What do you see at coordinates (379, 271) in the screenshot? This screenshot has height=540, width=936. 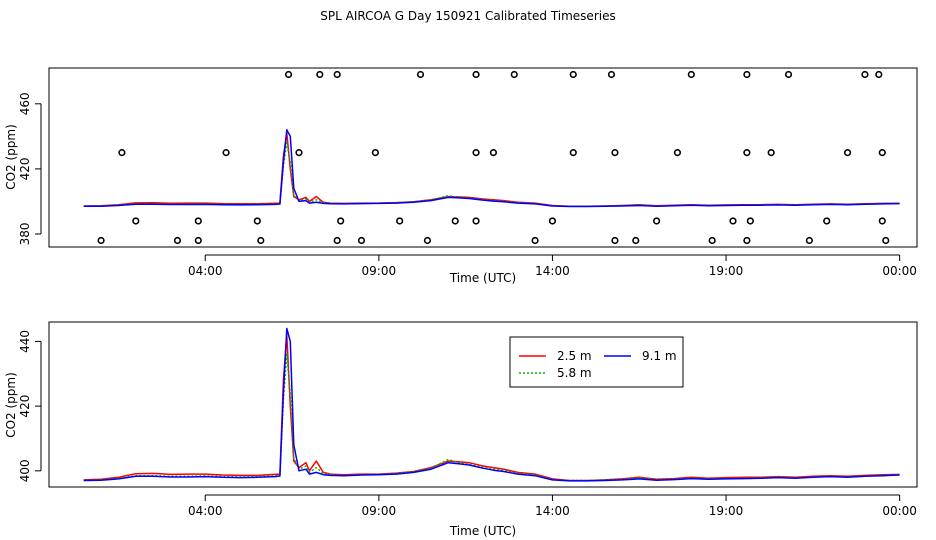 I see `top-x-tick-label: 09:00` at bounding box center [379, 271].